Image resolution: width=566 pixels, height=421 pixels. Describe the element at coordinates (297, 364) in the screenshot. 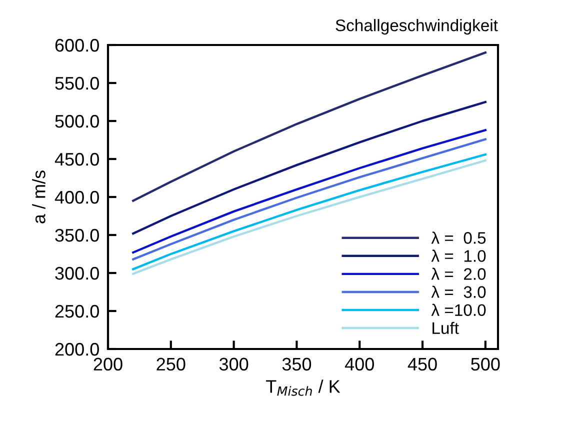

I see `x-tick-label: 350` at that location.